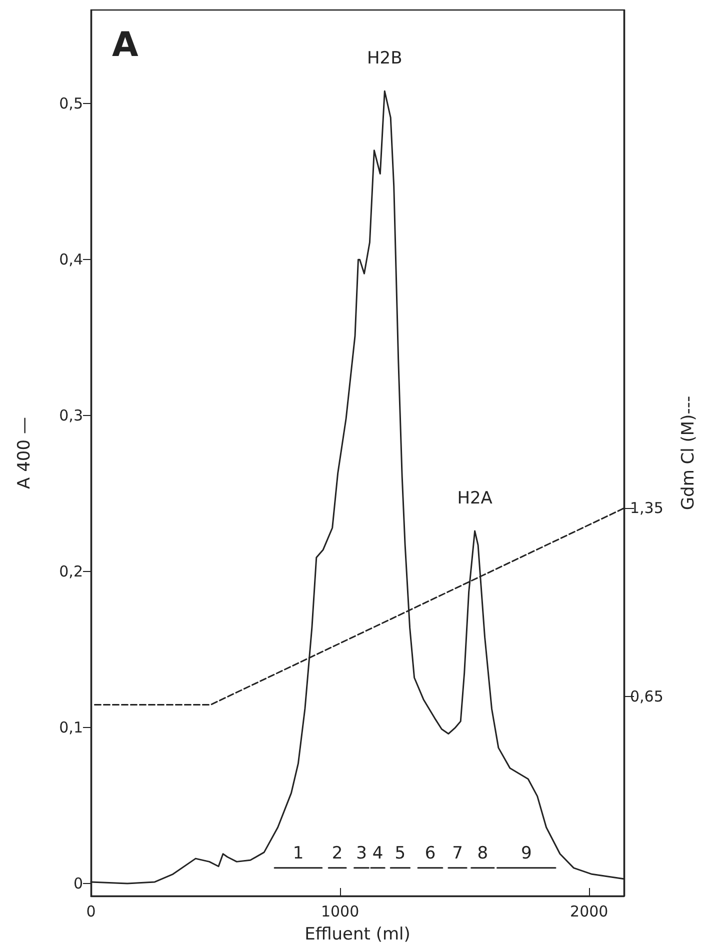 This screenshot has width=705, height=948. What do you see at coordinates (78, 883) in the screenshot?
I see `y-tick-label: 0` at bounding box center [78, 883].